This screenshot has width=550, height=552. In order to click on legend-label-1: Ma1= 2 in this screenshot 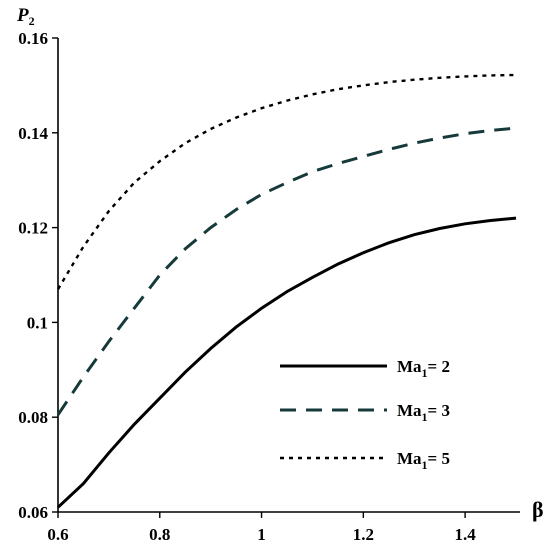, I will do `click(423, 368)`.